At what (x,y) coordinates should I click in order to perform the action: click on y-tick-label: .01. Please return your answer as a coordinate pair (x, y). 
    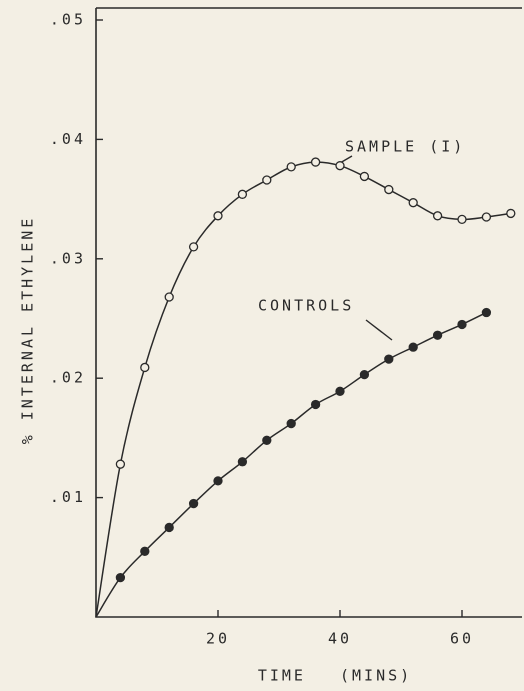
    Looking at the image, I should click on (68, 497).